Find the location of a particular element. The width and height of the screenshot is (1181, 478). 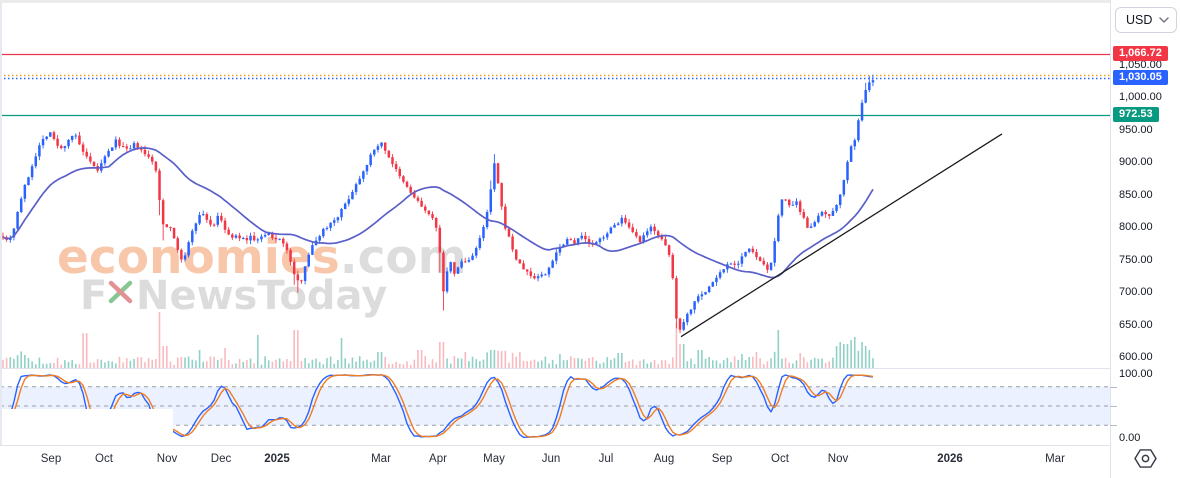

price-tick-label: 850.00 is located at coordinates (1136, 194).